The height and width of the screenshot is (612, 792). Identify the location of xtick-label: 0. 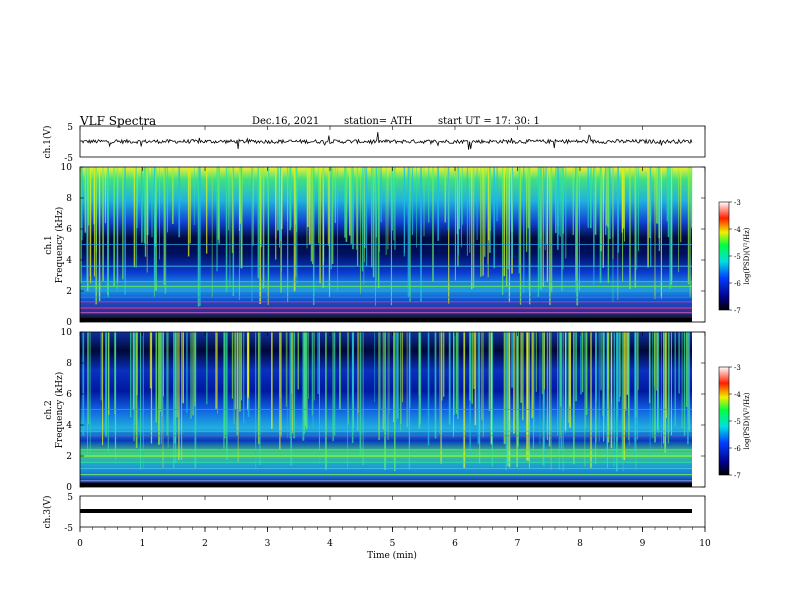
(80, 544).